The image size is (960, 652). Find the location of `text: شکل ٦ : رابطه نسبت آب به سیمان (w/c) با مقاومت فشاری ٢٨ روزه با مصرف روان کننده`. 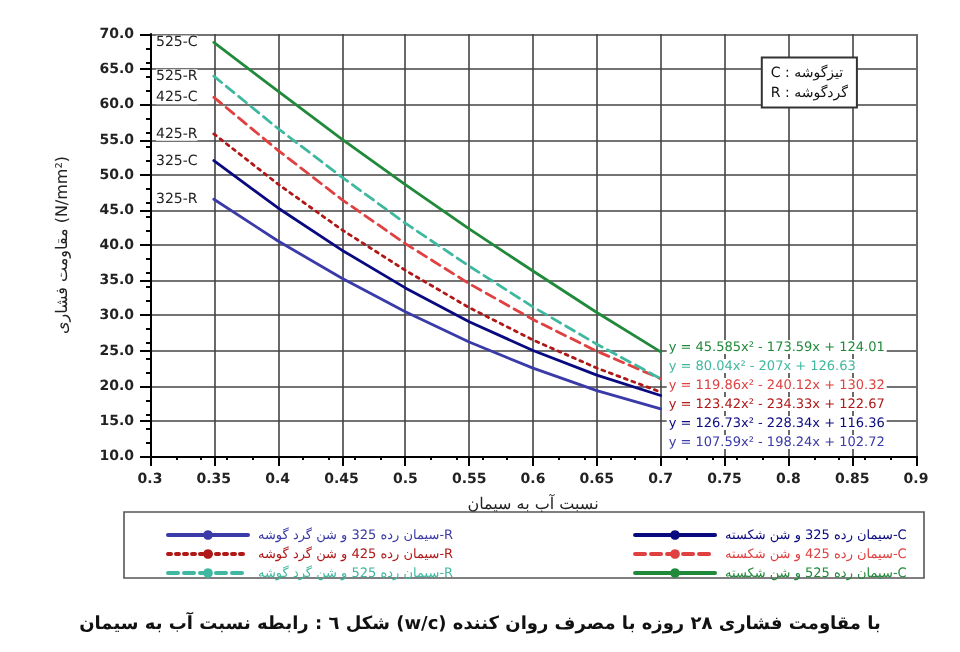

text: شکل ٦ : رابطه نسبت آب به سیمان (w/c) با مقاومت فشاری ٢٨ روزه با مصرف روان کننده is located at coordinates (480, 623).